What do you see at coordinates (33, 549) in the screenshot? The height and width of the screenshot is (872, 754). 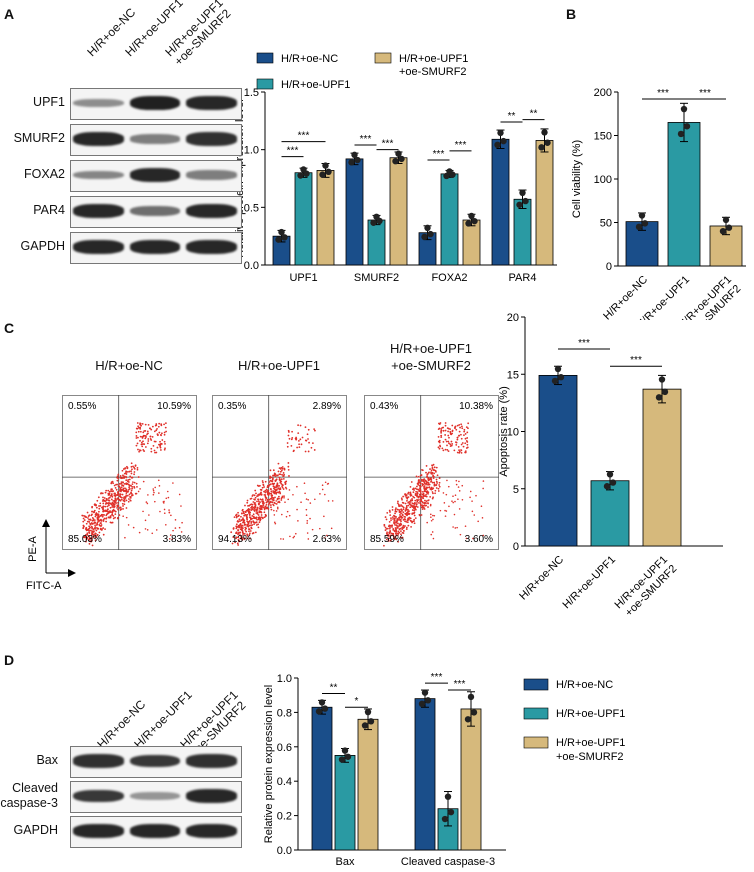 I see `flow-y-label: PE-A` at bounding box center [33, 549].